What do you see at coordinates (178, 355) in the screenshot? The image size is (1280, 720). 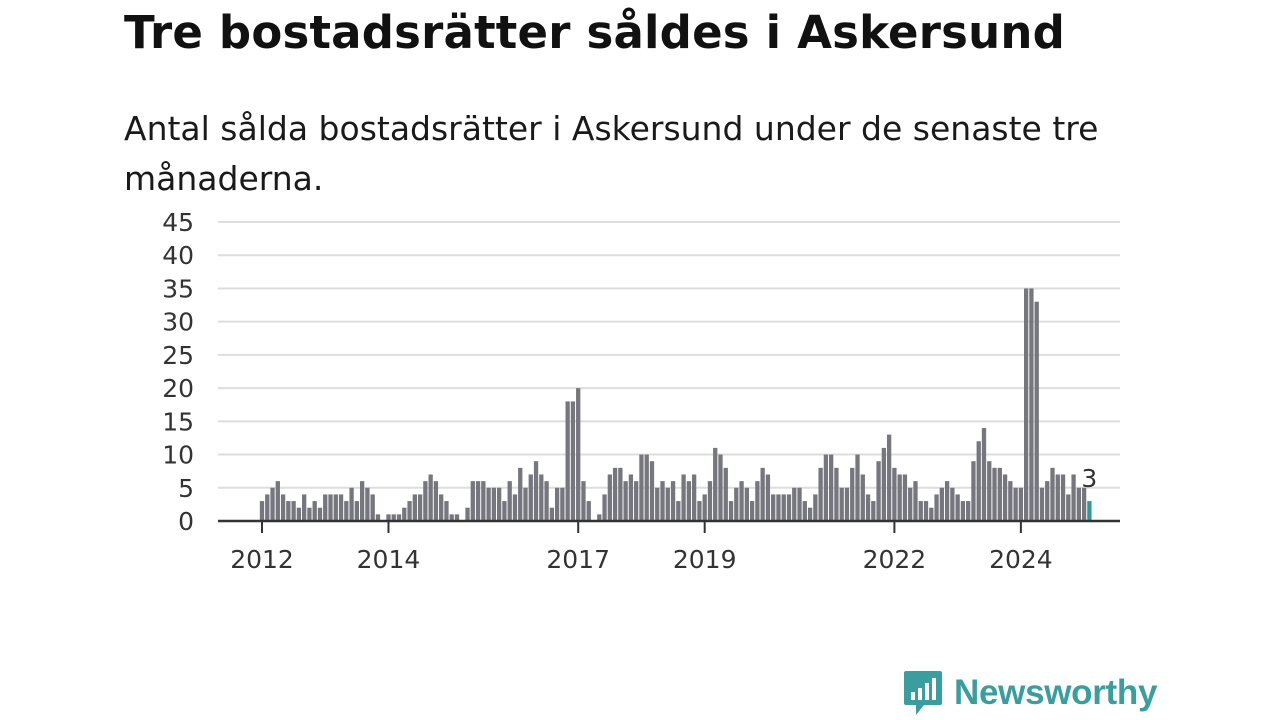 I see `y-tick-label: 25` at bounding box center [178, 355].